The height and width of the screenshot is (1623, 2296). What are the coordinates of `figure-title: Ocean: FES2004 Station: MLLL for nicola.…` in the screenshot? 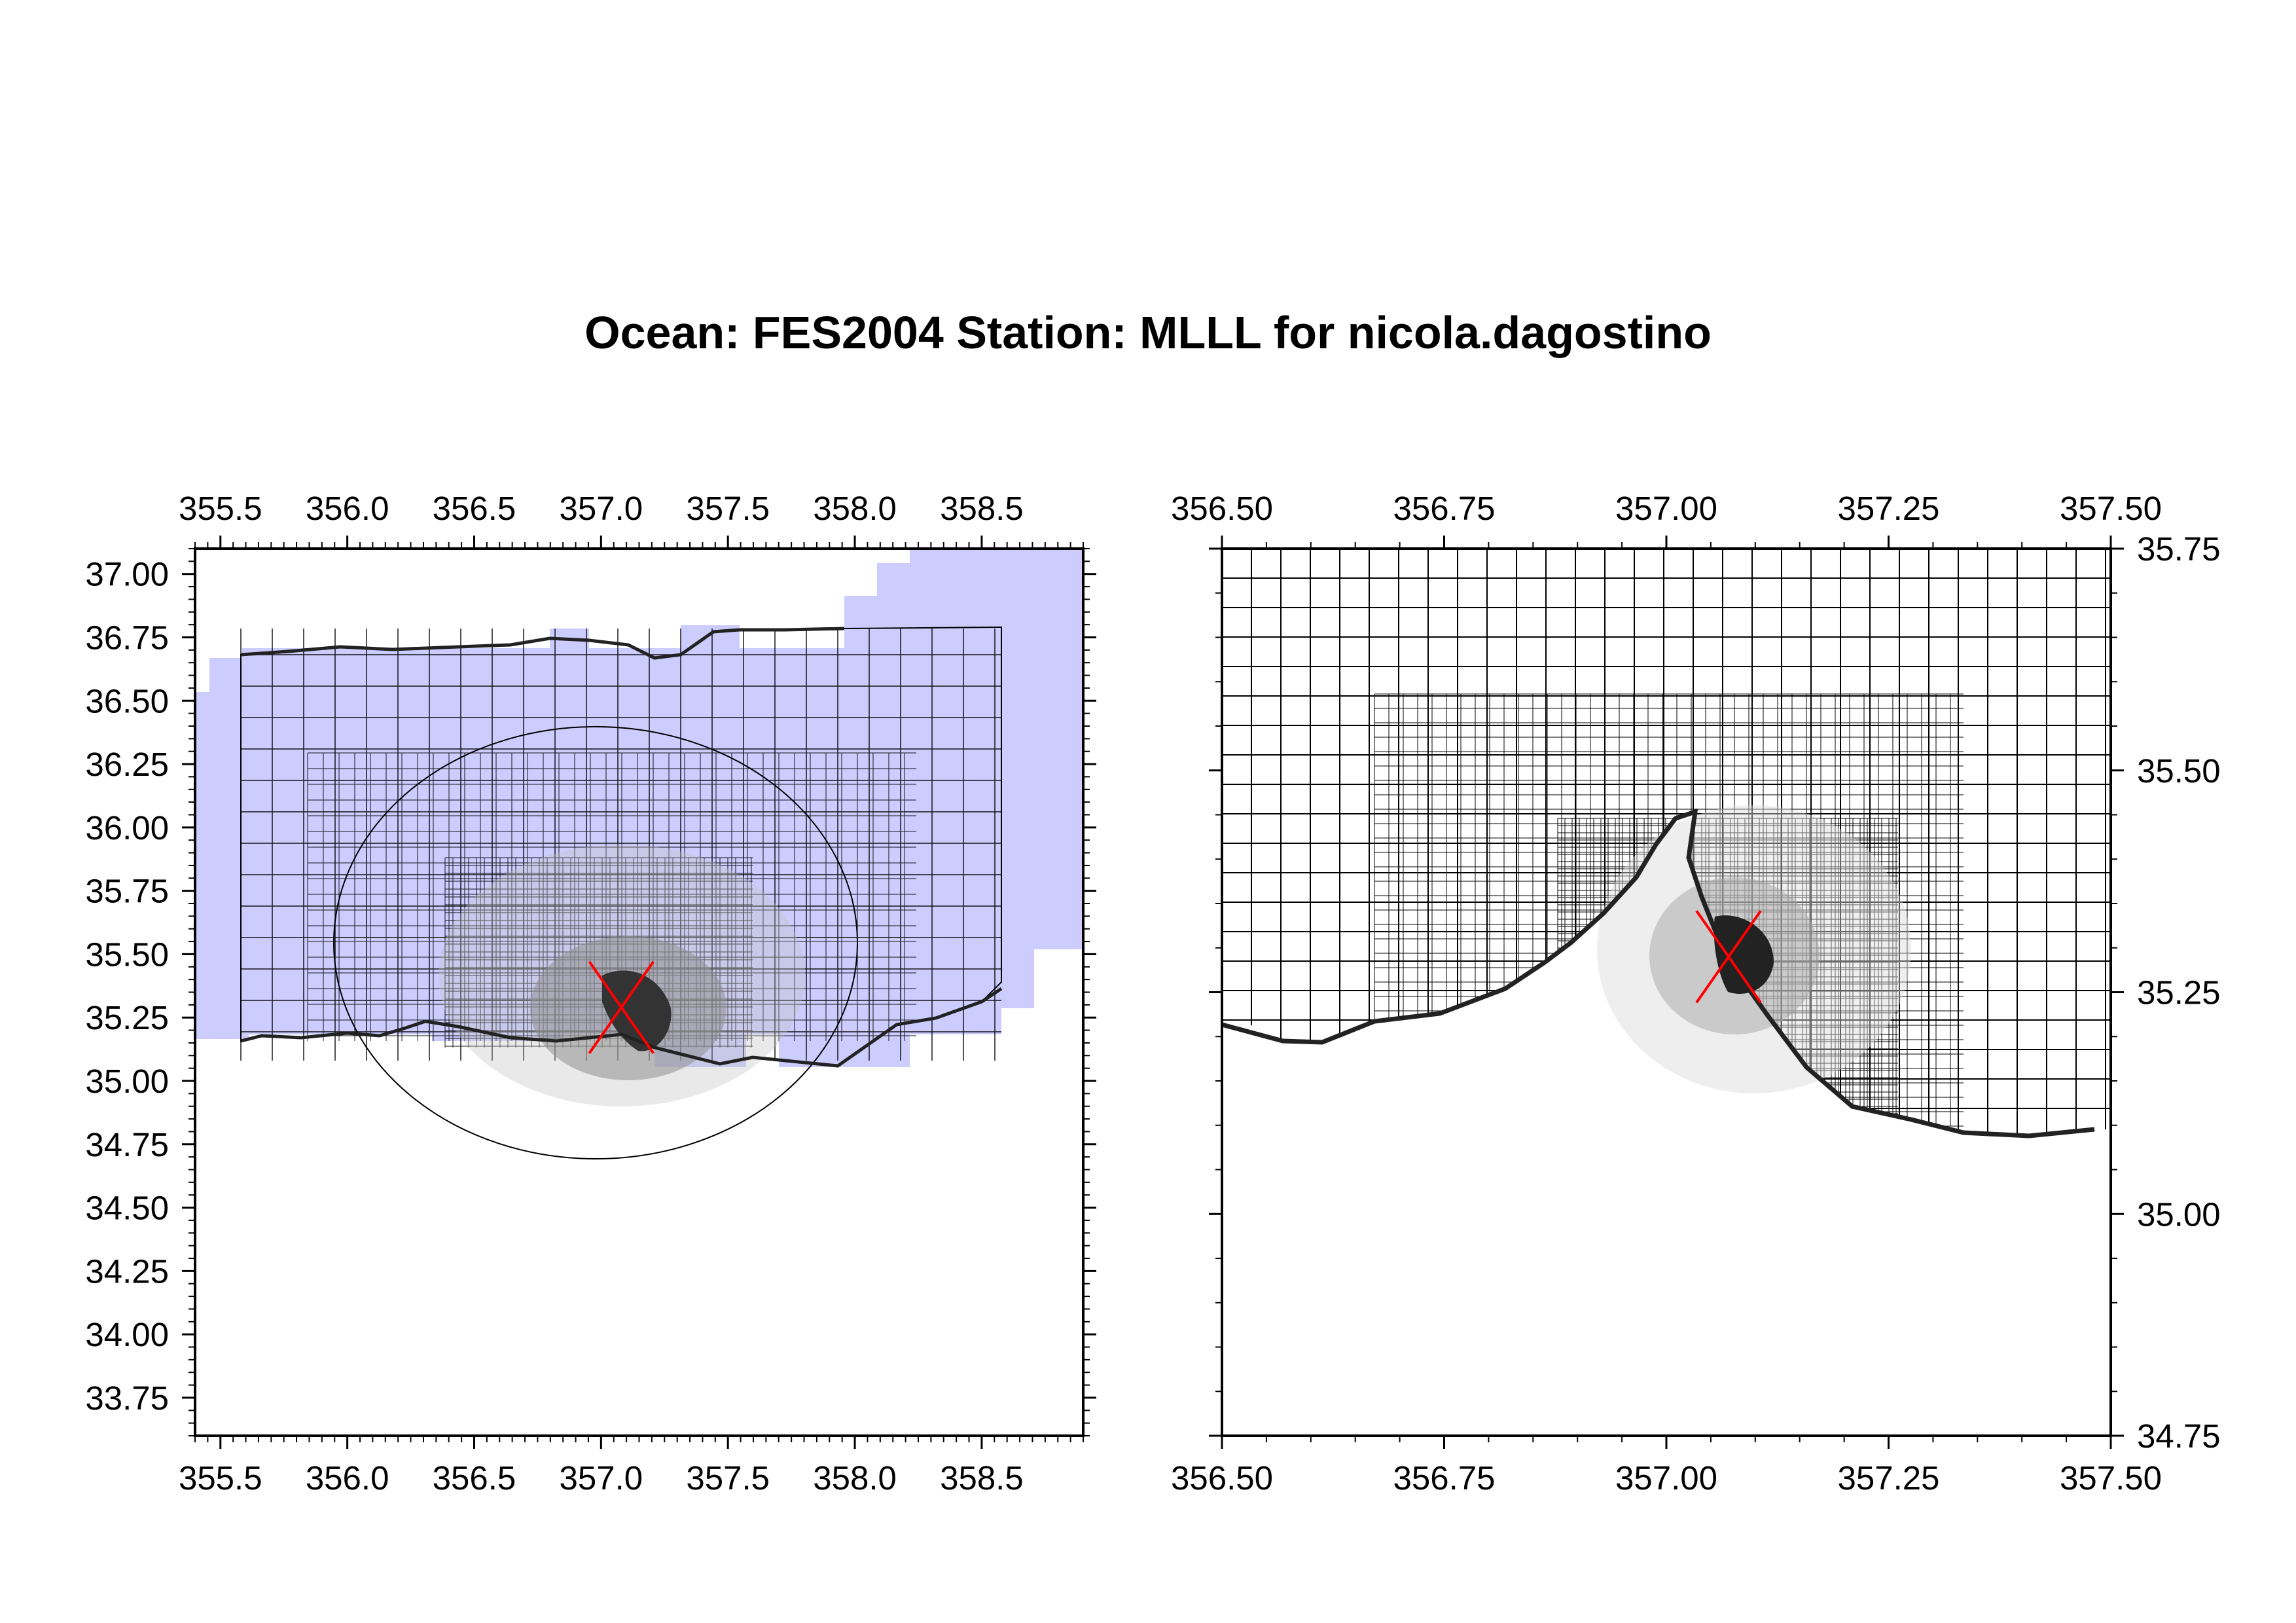 It's located at (1148, 332).